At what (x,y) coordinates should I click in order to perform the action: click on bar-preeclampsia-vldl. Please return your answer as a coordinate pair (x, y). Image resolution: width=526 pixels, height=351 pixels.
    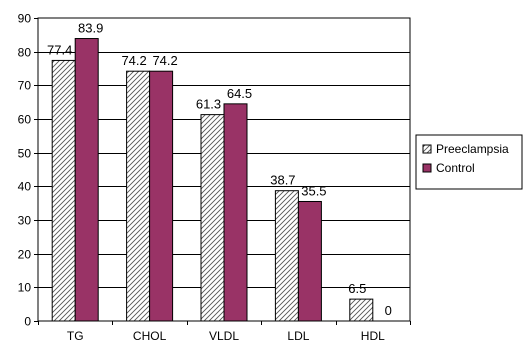
    Looking at the image, I should click on (212, 218).